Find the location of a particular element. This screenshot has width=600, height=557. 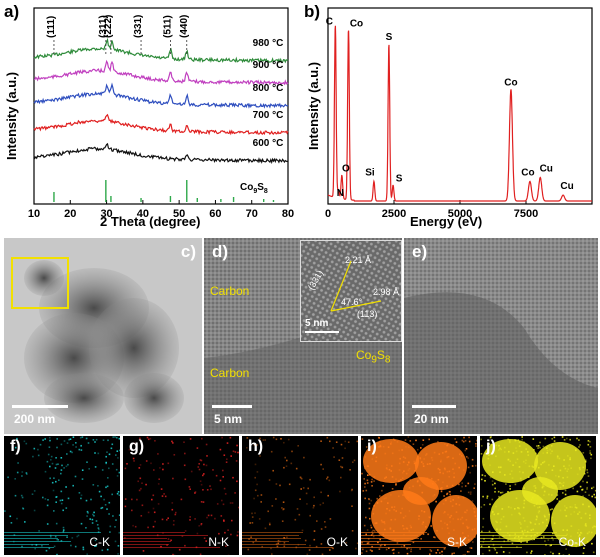

eds-map-c-k: f) C-K is located at coordinates (62, 495).